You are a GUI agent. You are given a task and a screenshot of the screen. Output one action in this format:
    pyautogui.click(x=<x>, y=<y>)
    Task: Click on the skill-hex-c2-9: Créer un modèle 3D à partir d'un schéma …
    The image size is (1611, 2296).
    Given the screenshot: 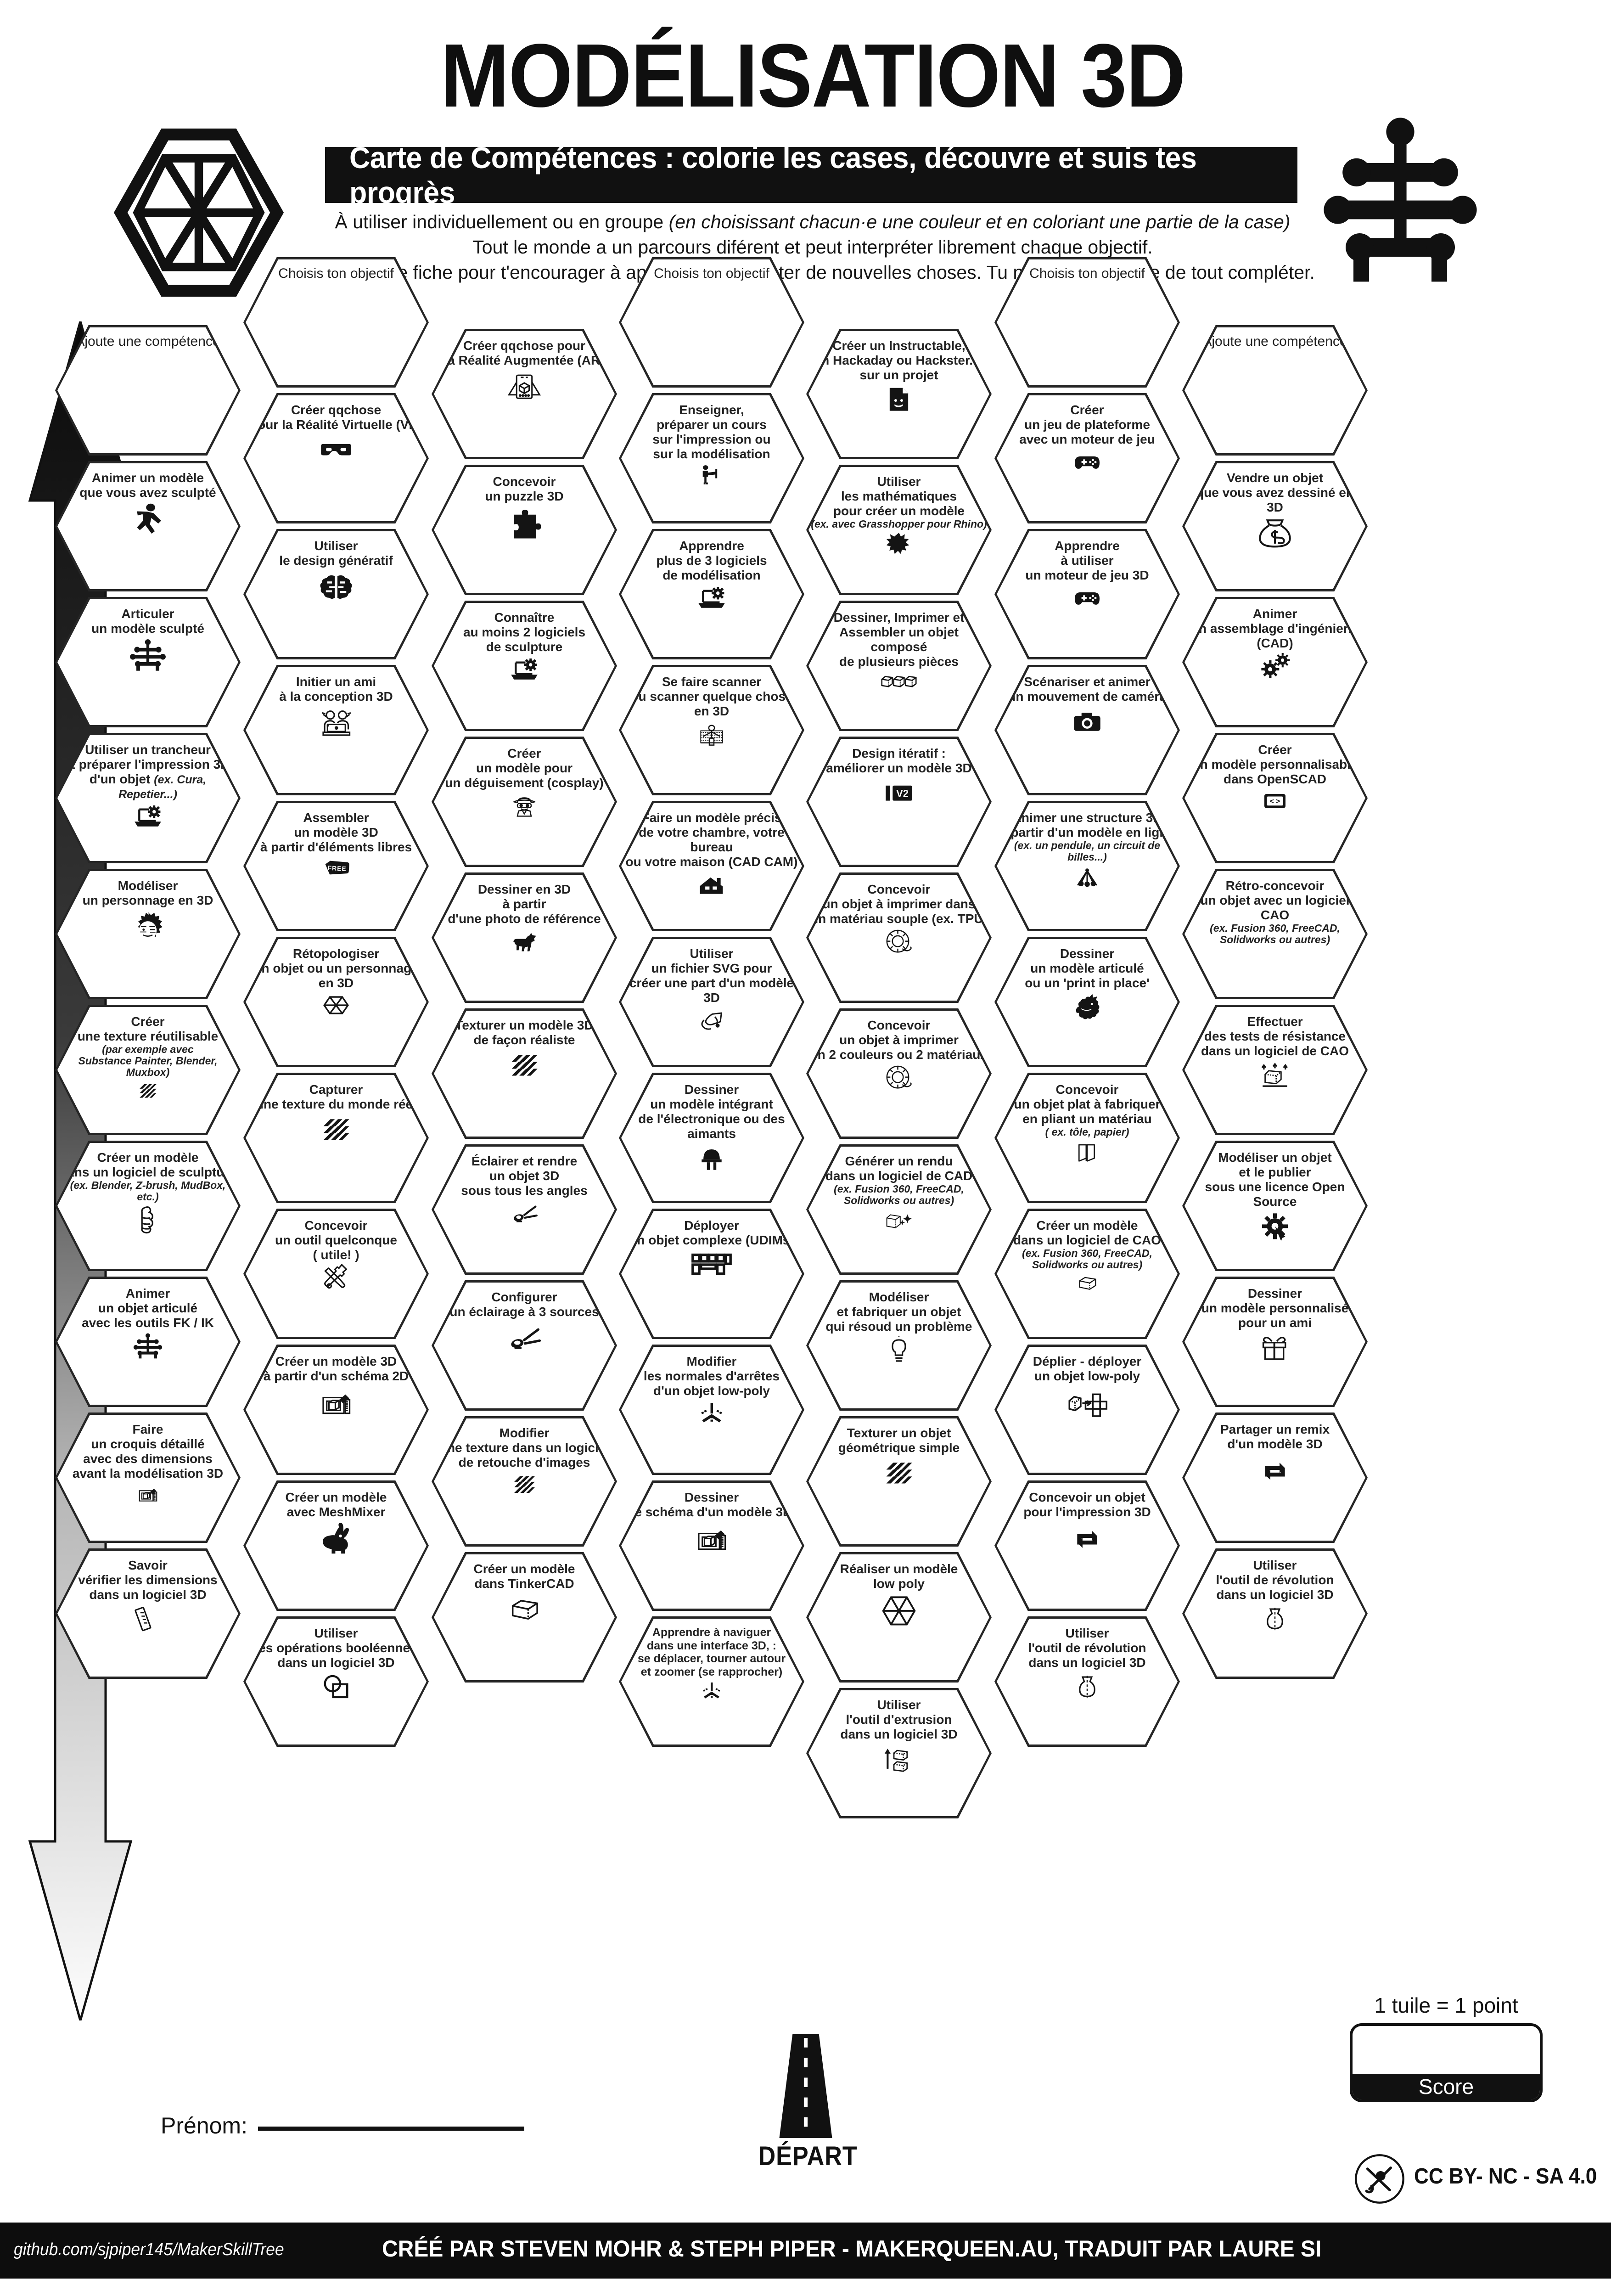 What is the action you would take?
    pyautogui.click(x=336, y=1410)
    